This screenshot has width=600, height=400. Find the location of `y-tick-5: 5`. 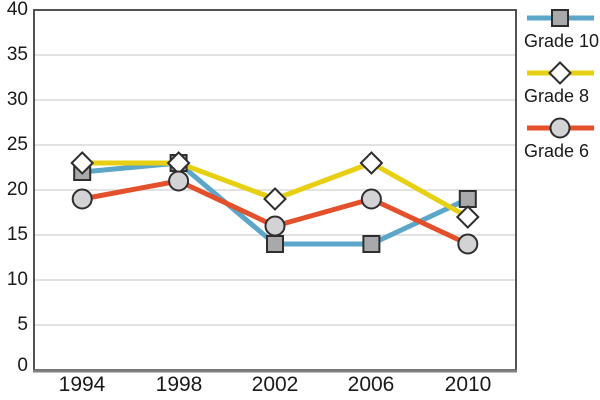

y-tick-5: 5 is located at coordinates (22, 324).